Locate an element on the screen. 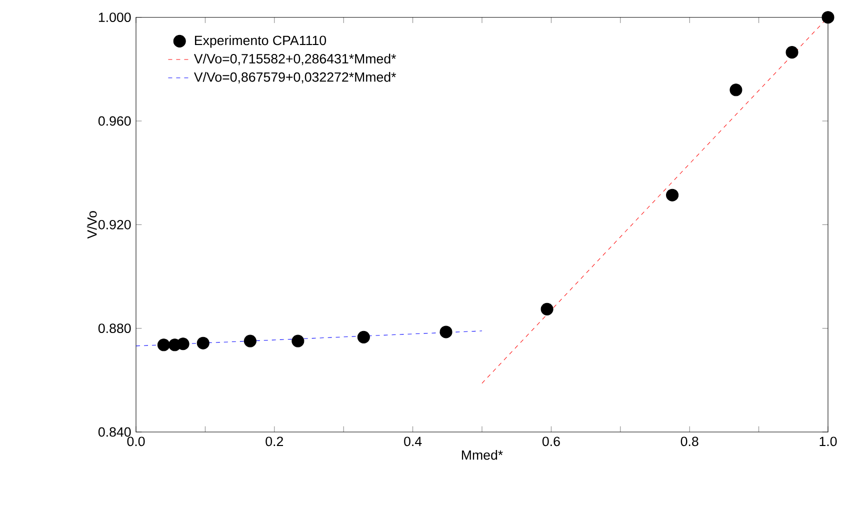  x-tick-label: 1.0 is located at coordinates (828, 441).